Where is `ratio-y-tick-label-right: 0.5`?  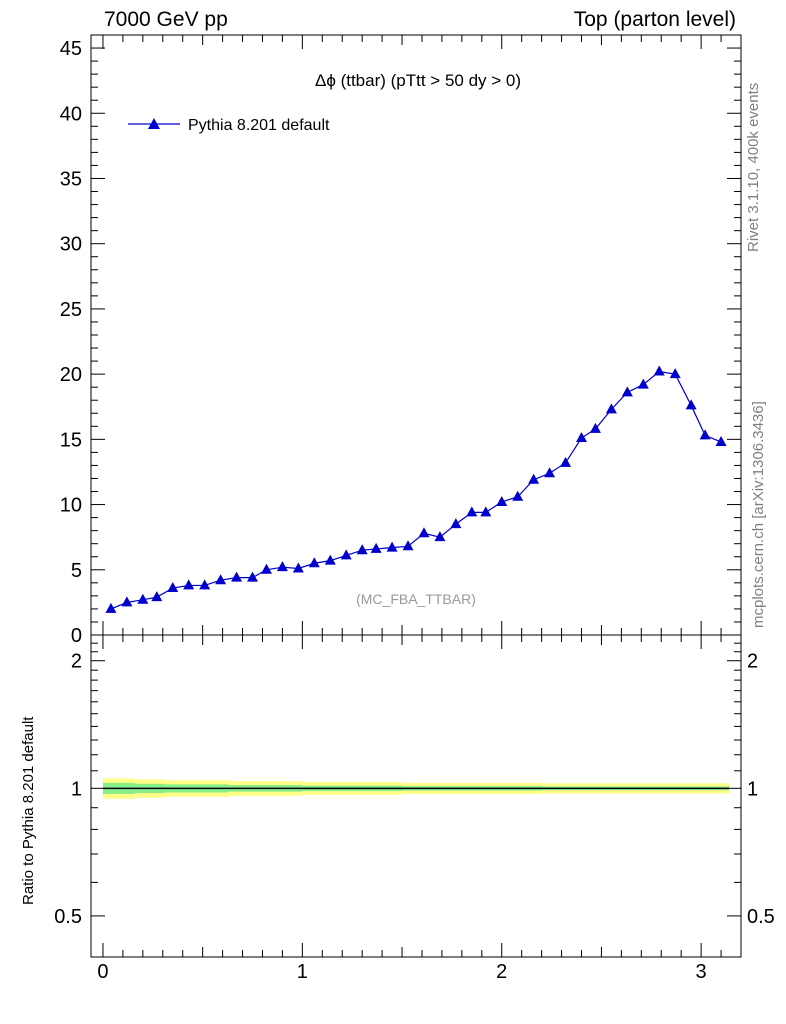 ratio-y-tick-label-right: 0.5 is located at coordinates (761, 917).